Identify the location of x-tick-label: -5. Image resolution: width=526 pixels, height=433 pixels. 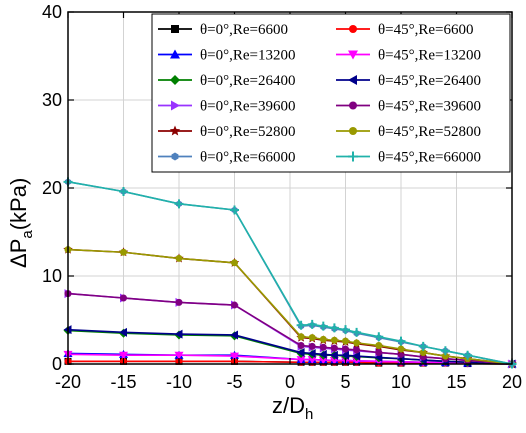
(234, 382).